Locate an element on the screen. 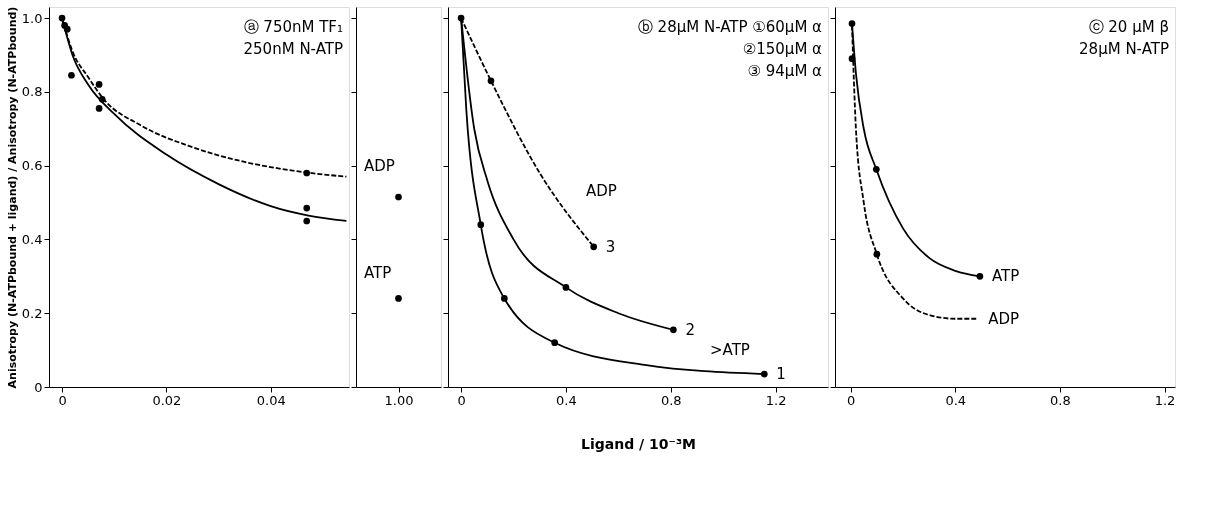 This screenshot has width=1210, height=508. y-tick-label: 0.2 is located at coordinates (32, 313).